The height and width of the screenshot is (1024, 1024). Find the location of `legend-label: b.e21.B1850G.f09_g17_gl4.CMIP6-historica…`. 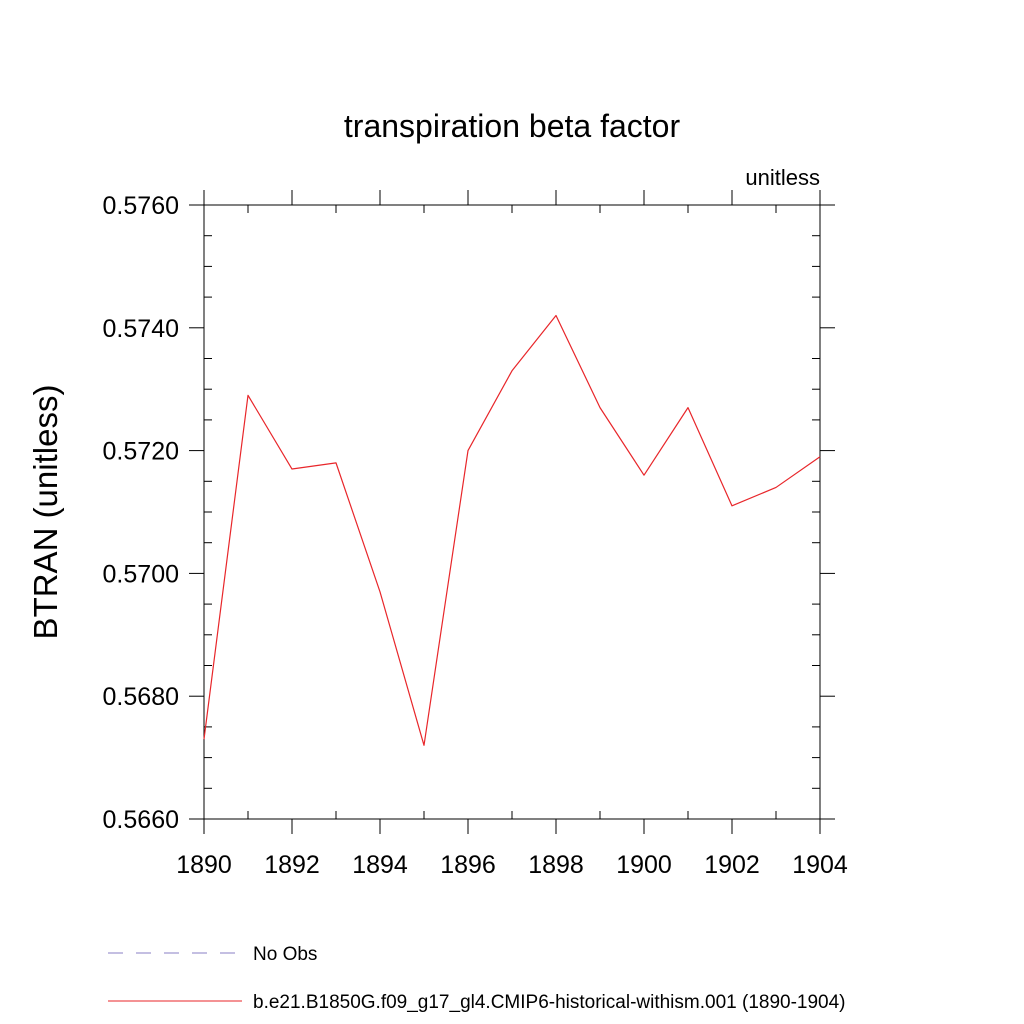

legend-label: b.e21.B1850G.f09_g17_gl4.CMIP6-historica… is located at coordinates (549, 1002).